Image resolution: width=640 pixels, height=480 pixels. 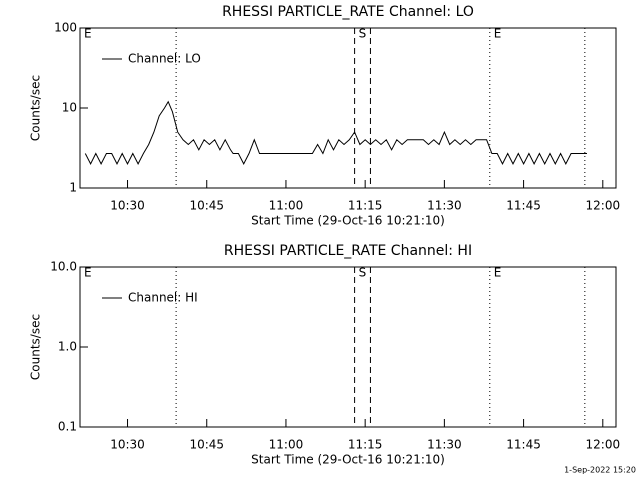 What do you see at coordinates (63, 267) in the screenshot?
I see `y-tick-label: 10.0` at bounding box center [63, 267].